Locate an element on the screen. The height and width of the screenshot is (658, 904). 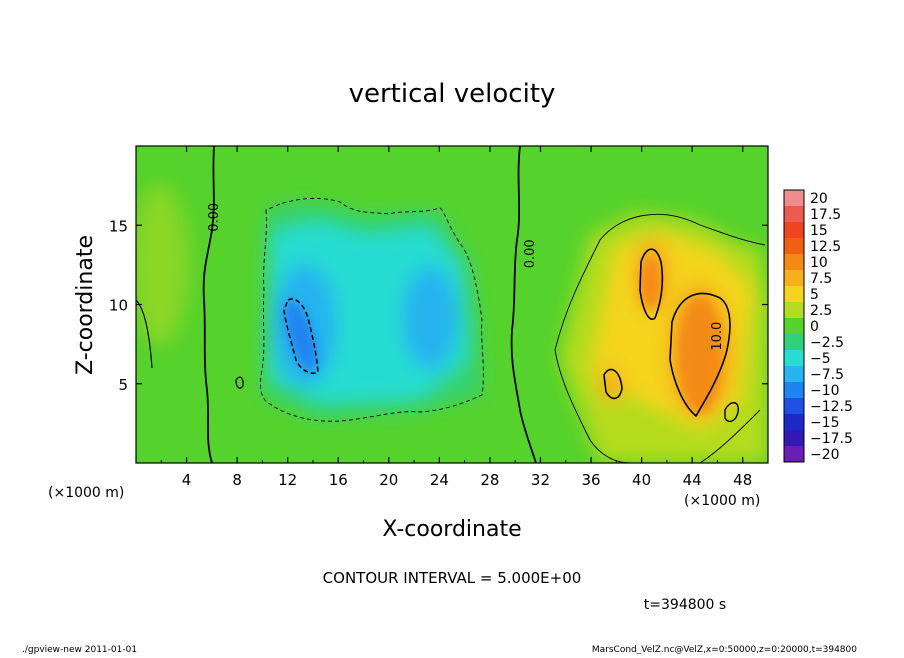
contour-labels: 0.00 0.00 10.0 is located at coordinates (466, 277).